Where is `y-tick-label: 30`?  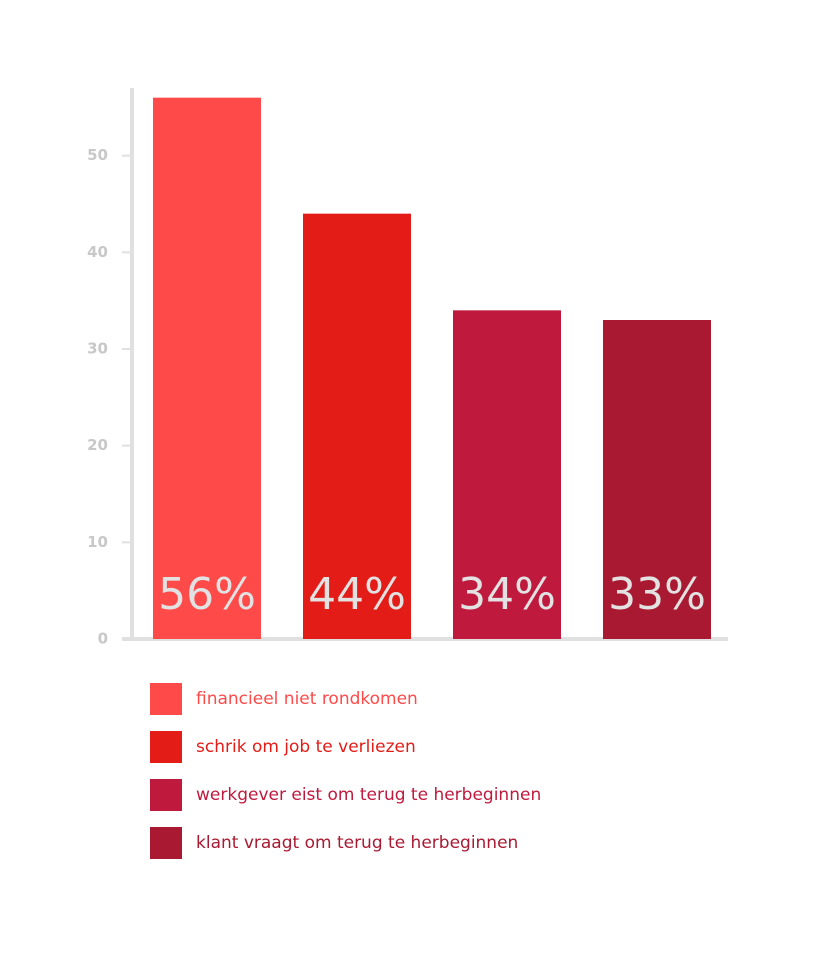 y-tick-label: 30 is located at coordinates (97, 349).